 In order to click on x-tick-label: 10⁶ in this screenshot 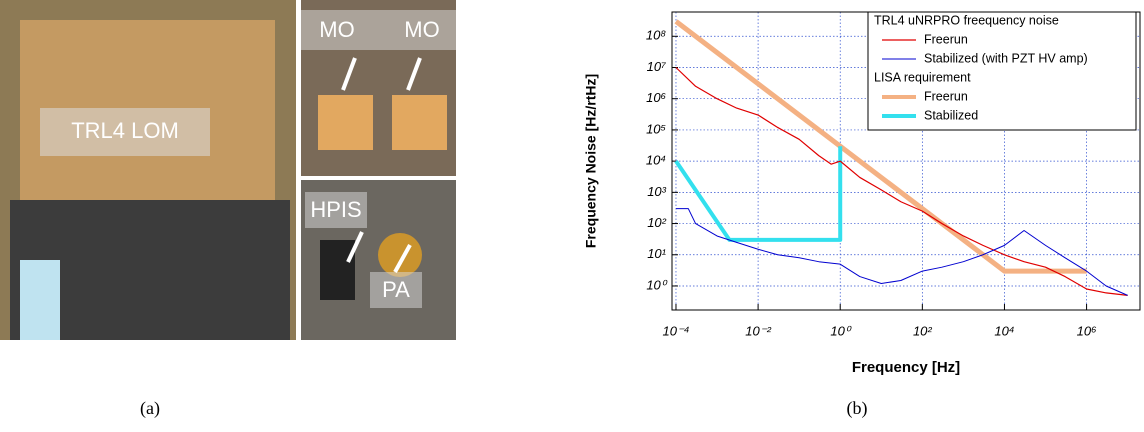, I will do `click(1087, 330)`.